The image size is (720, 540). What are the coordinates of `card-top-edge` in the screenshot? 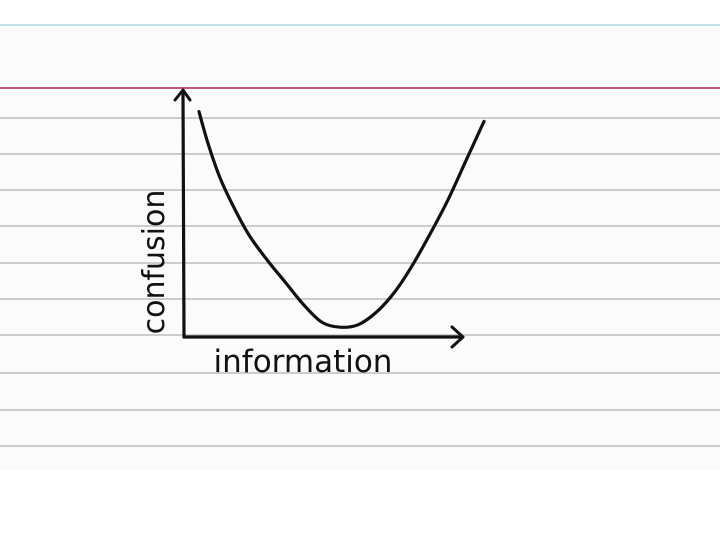 It's located at (360, 25).